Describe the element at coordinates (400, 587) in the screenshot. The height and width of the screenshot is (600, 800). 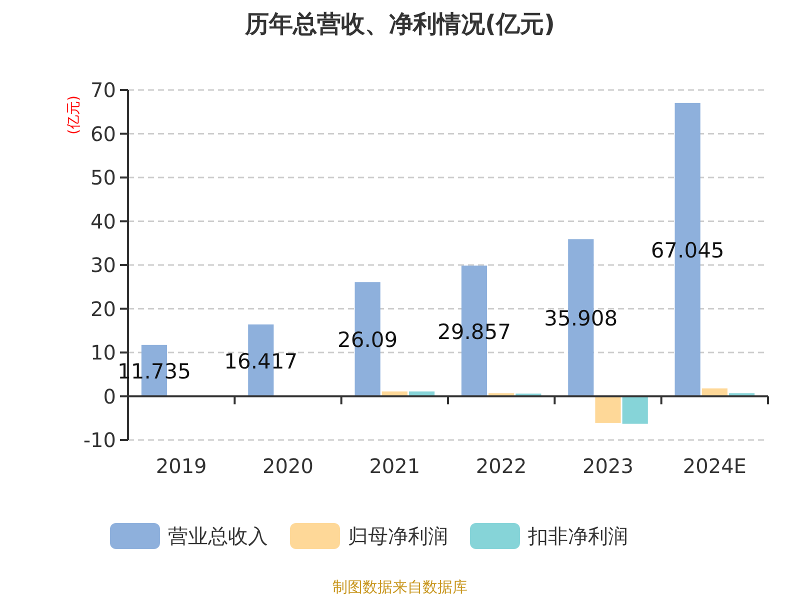
I see `text: 制图数据来自数据库` at that location.